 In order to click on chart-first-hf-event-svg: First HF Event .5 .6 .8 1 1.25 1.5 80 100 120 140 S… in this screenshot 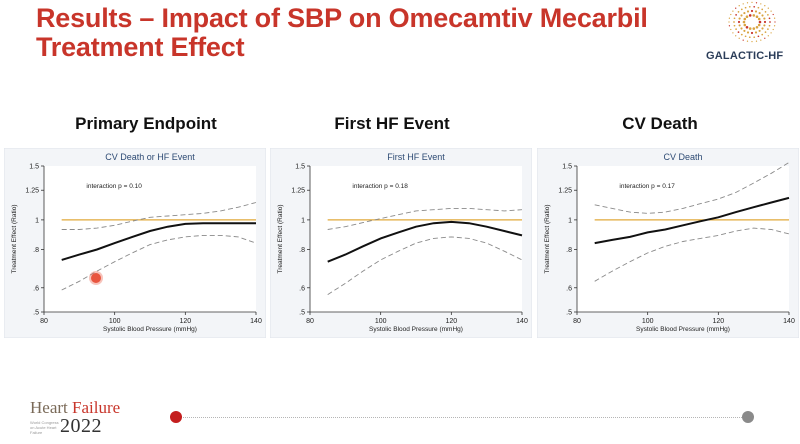, I will do `click(401, 243)`.